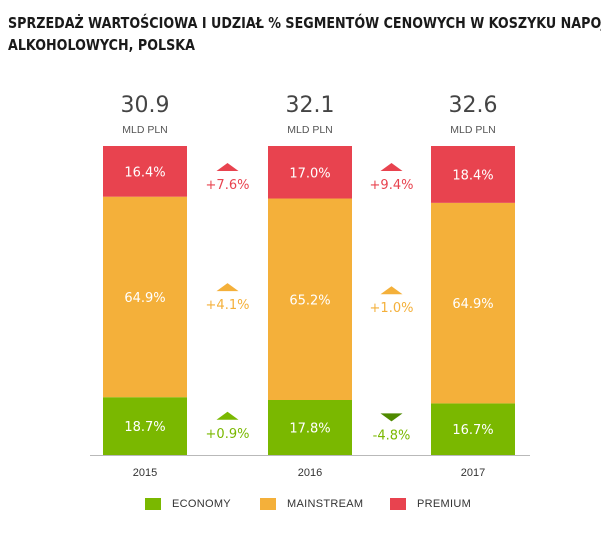 The width and height of the screenshot is (601, 545). Describe the element at coordinates (392, 308) in the screenshot. I see `change-label-mainstream-2016-2017: +1.0%` at that location.